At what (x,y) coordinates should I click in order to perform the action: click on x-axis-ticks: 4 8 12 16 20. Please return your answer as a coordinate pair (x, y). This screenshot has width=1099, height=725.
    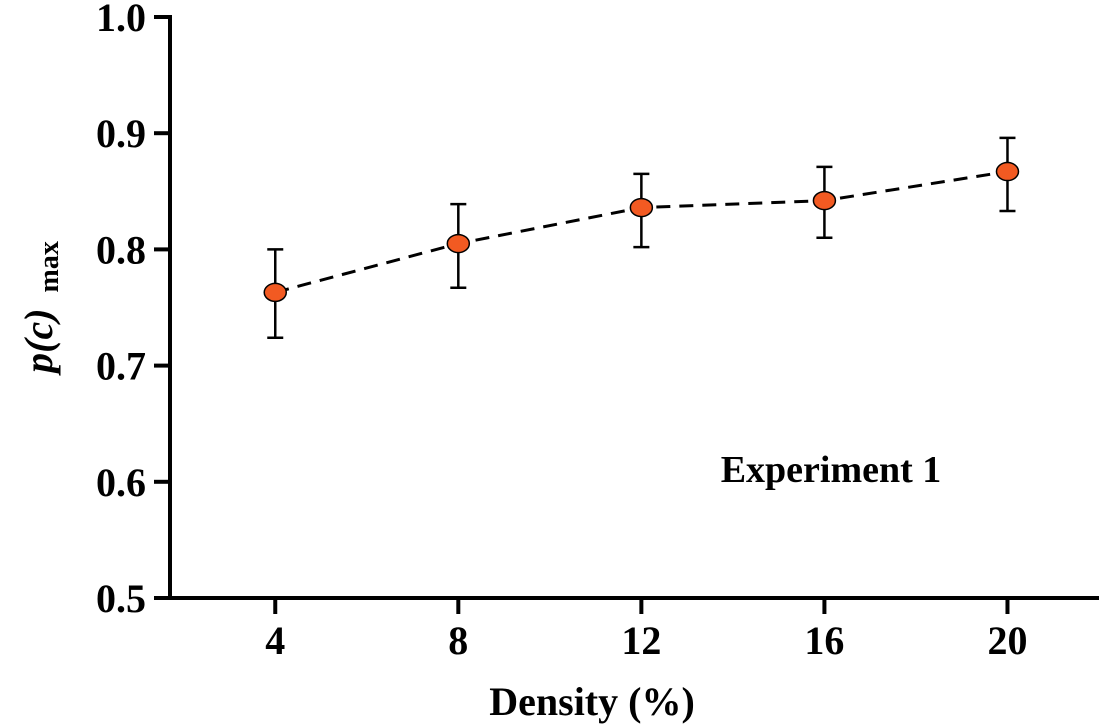
    Looking at the image, I should click on (646, 630).